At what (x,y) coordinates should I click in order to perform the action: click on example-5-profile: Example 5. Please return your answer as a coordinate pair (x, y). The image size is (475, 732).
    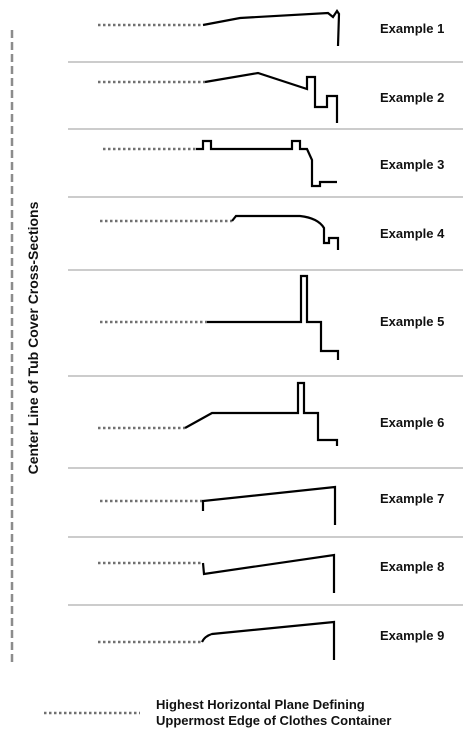
    Looking at the image, I should click on (272, 317).